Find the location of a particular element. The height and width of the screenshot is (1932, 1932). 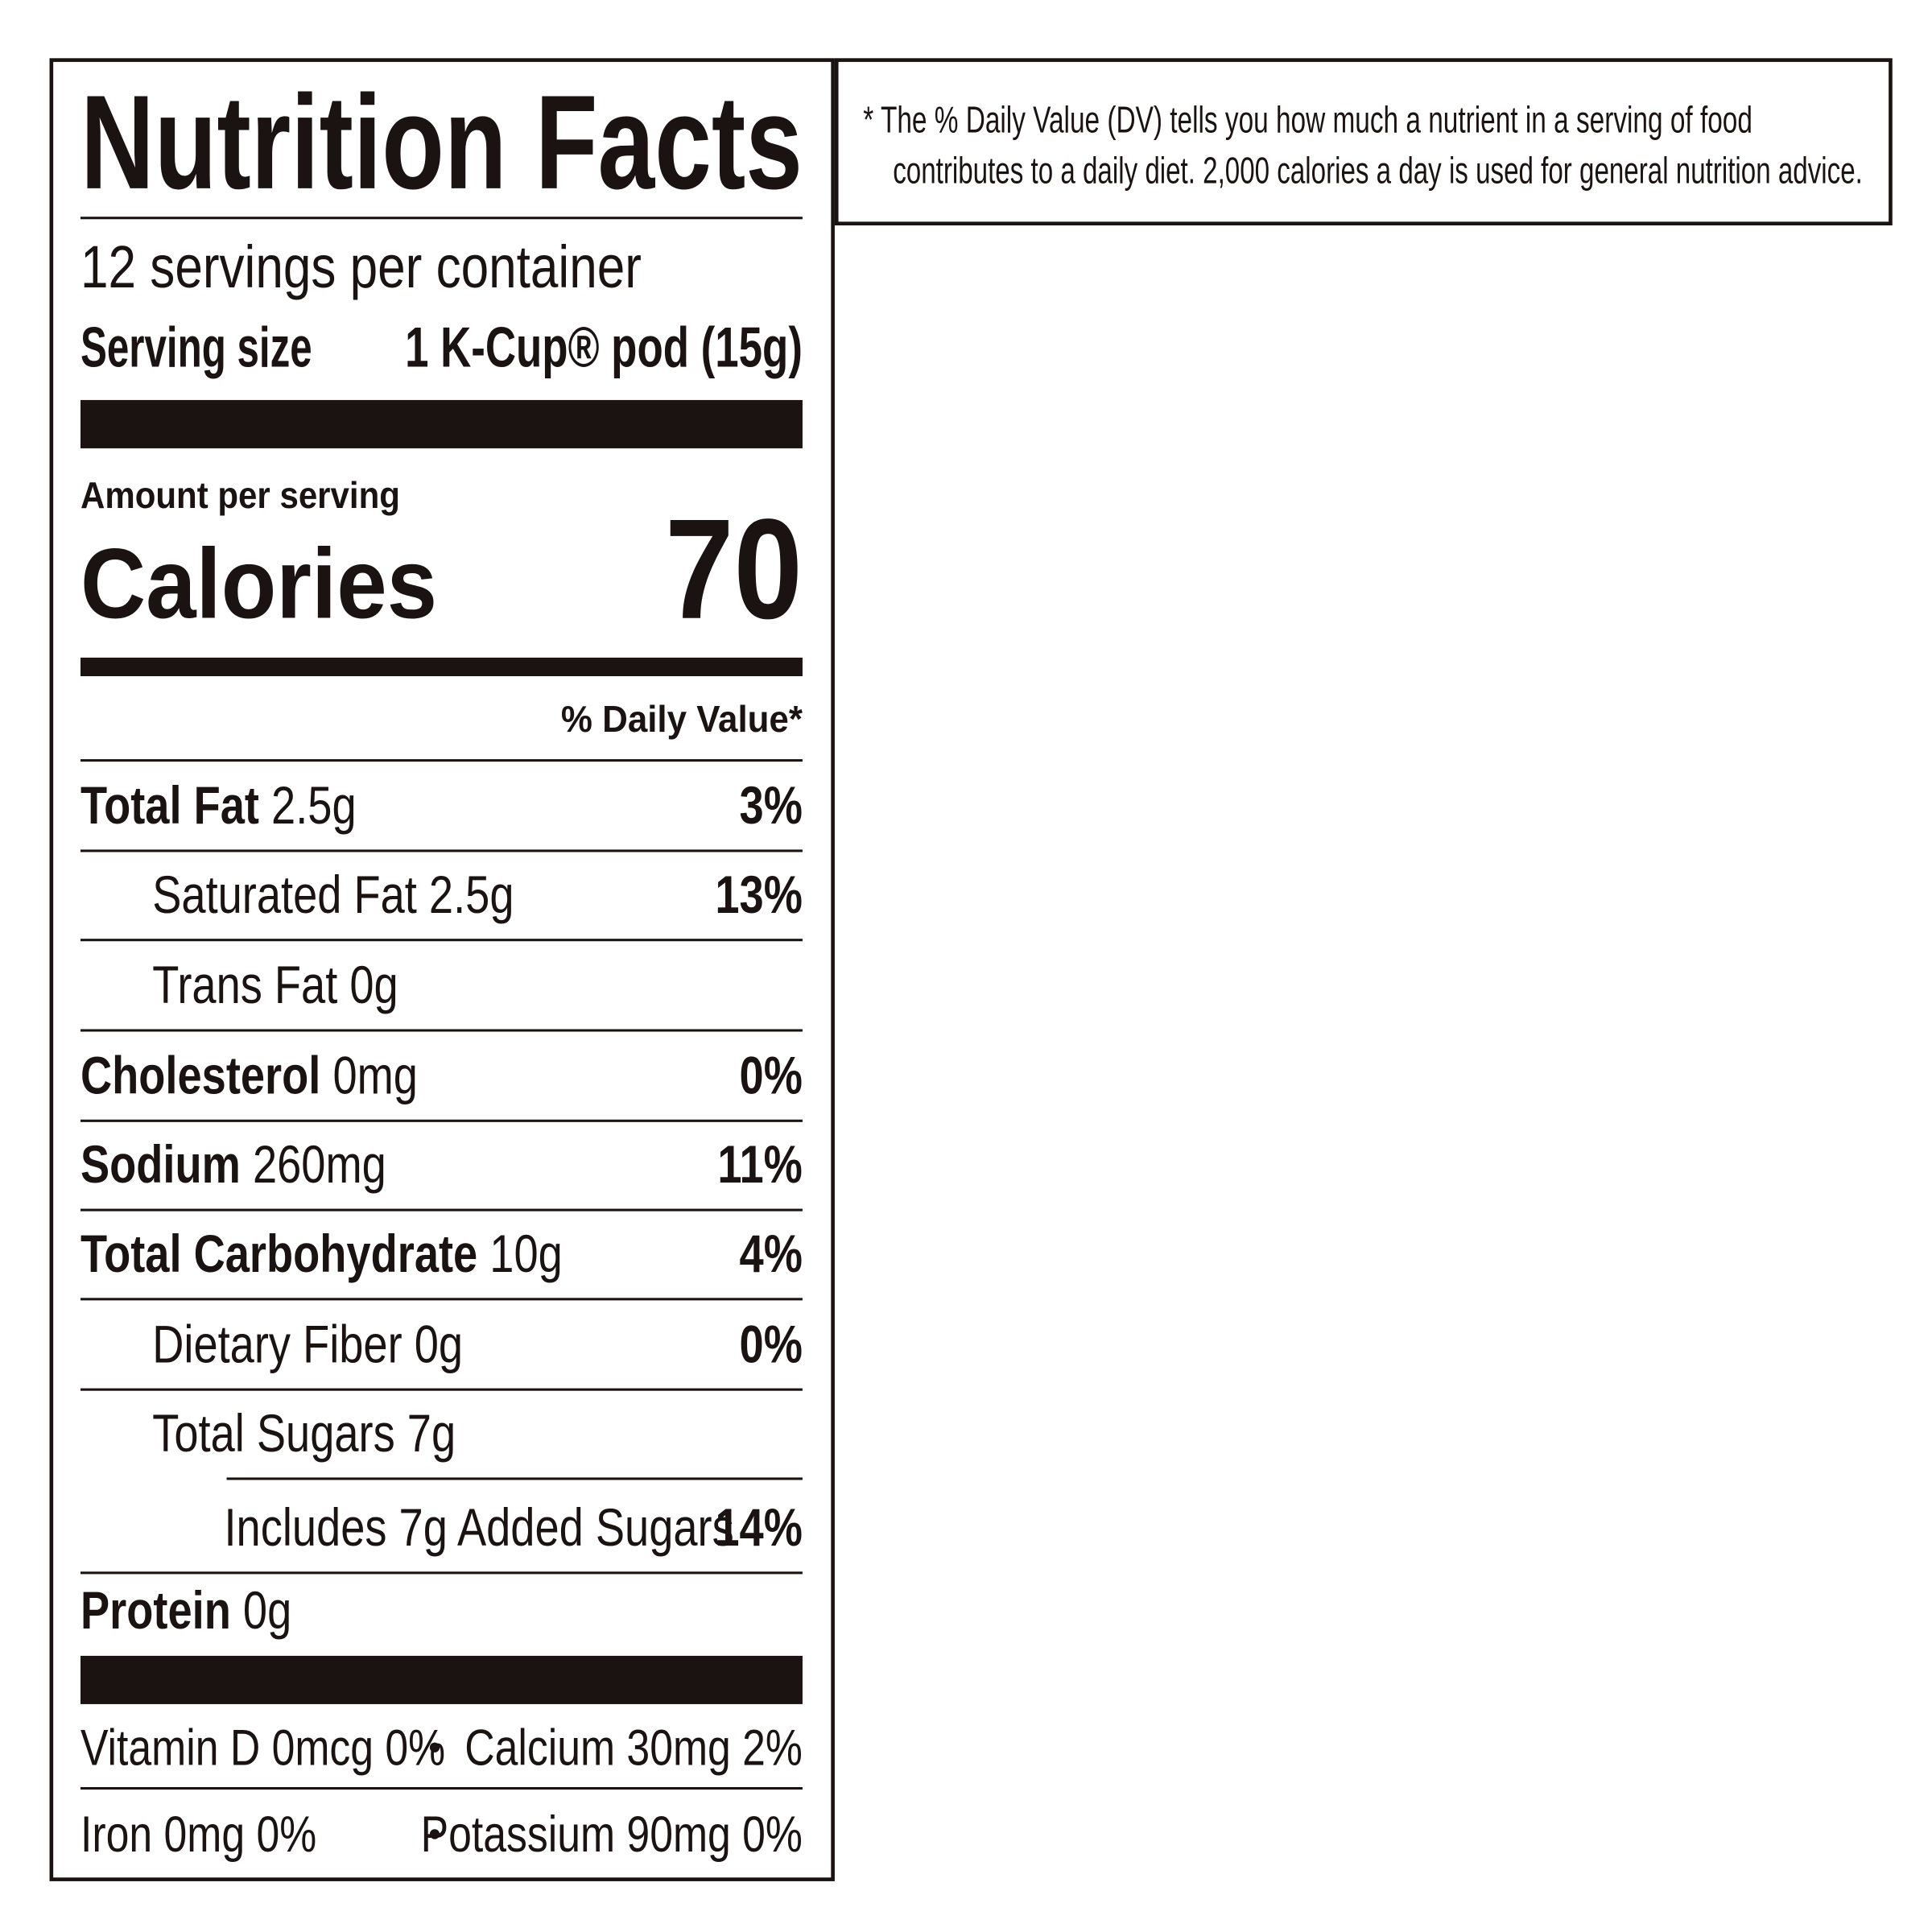

nutrient-row-group: Saturated Fat 2.5g is located at coordinates (333, 894).